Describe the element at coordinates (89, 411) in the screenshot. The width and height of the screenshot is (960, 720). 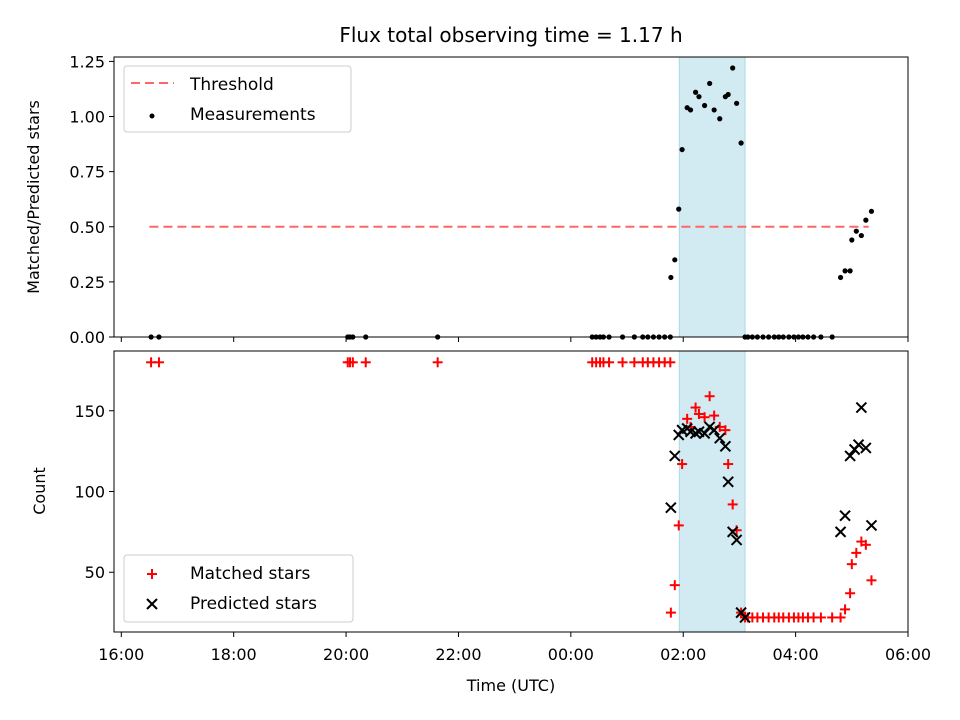
I see `bottom-y-tick-label: 150` at that location.